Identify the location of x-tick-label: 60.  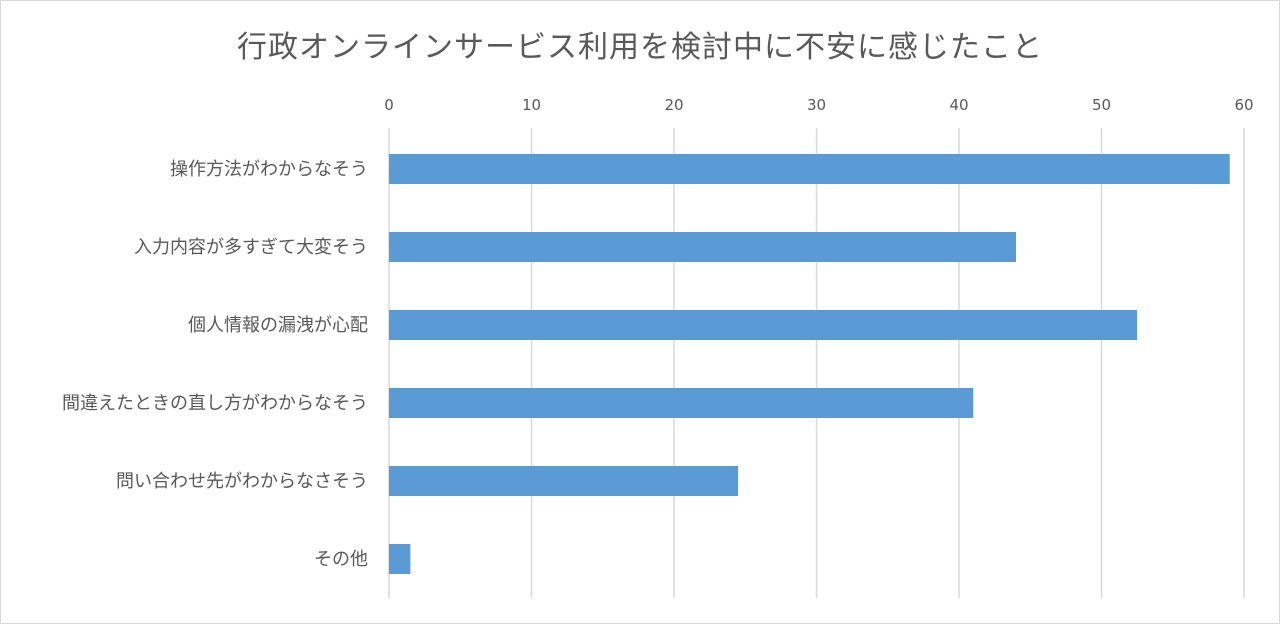
(1243, 105).